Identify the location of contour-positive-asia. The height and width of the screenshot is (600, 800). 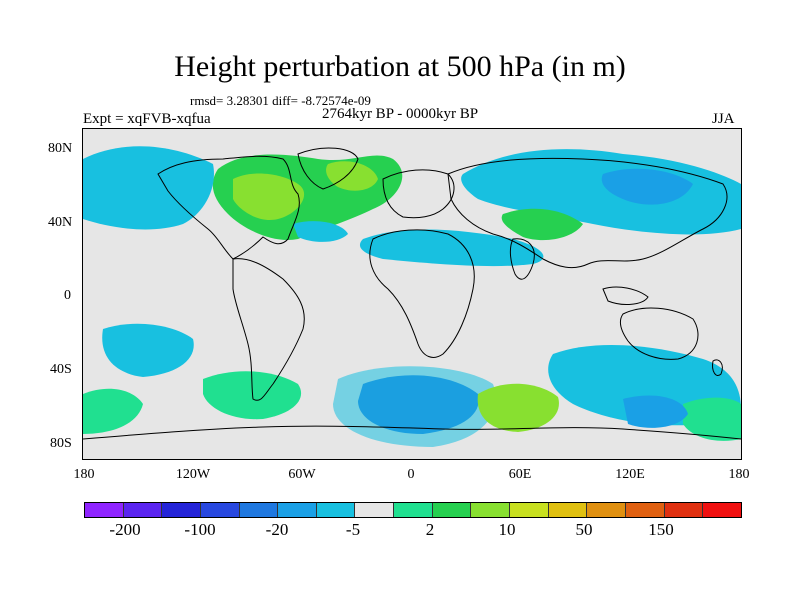
(542, 224).